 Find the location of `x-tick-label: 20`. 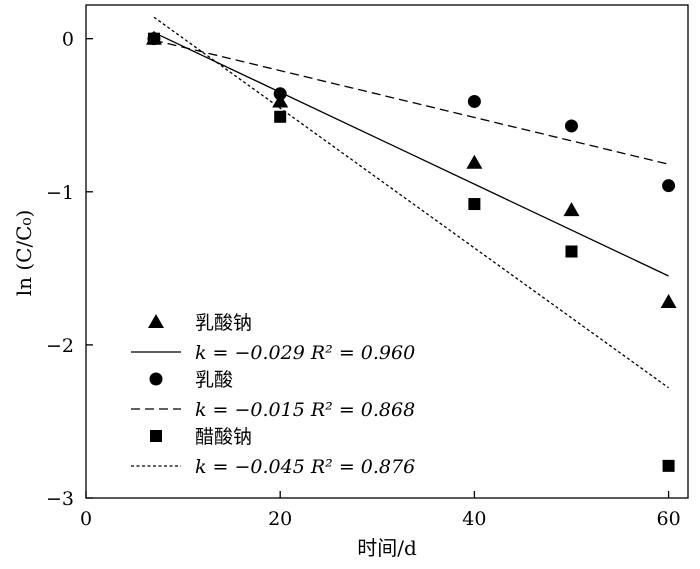

x-tick-label: 20 is located at coordinates (280, 519).